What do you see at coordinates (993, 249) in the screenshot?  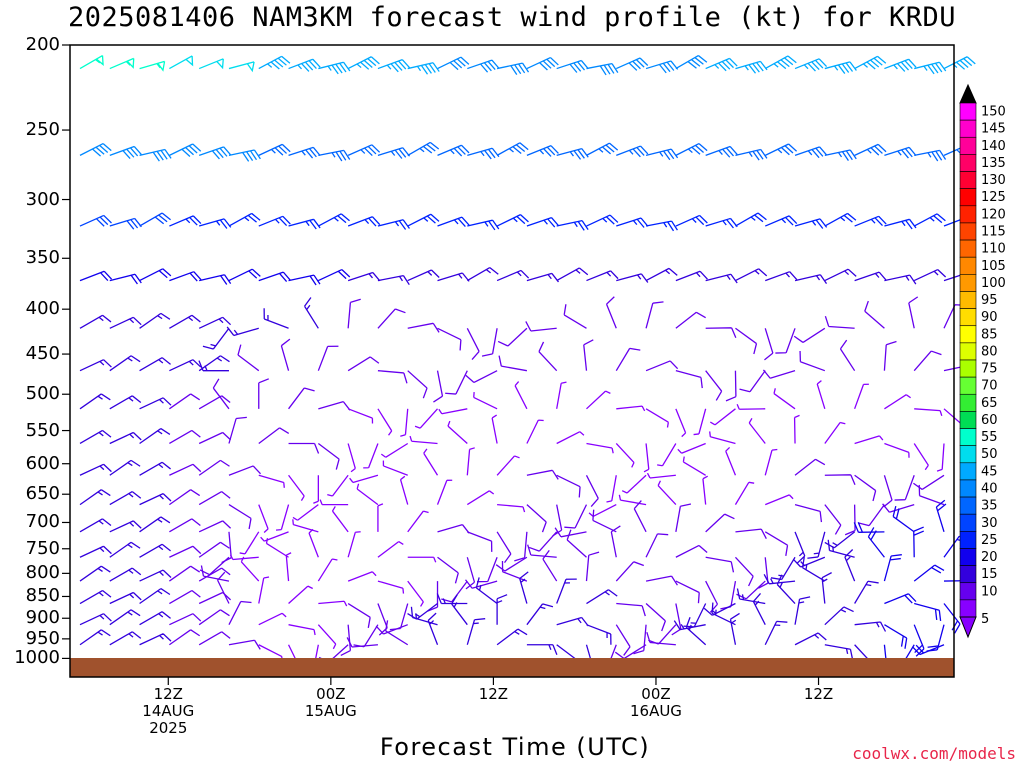 I see `colorbar-label: 110` at bounding box center [993, 249].